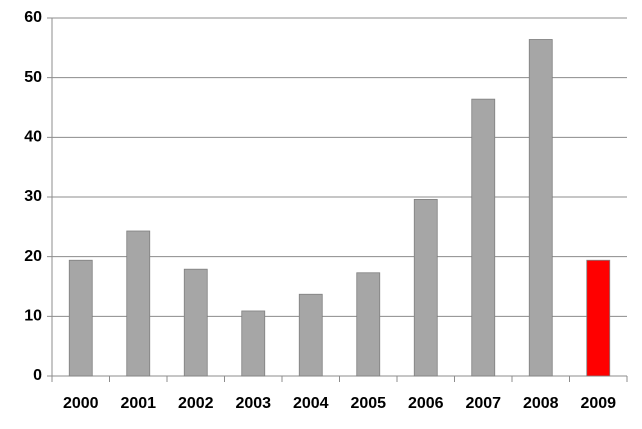 This screenshot has width=642, height=429. What do you see at coordinates (368, 403) in the screenshot?
I see `x-tick-label: 2005` at bounding box center [368, 403].